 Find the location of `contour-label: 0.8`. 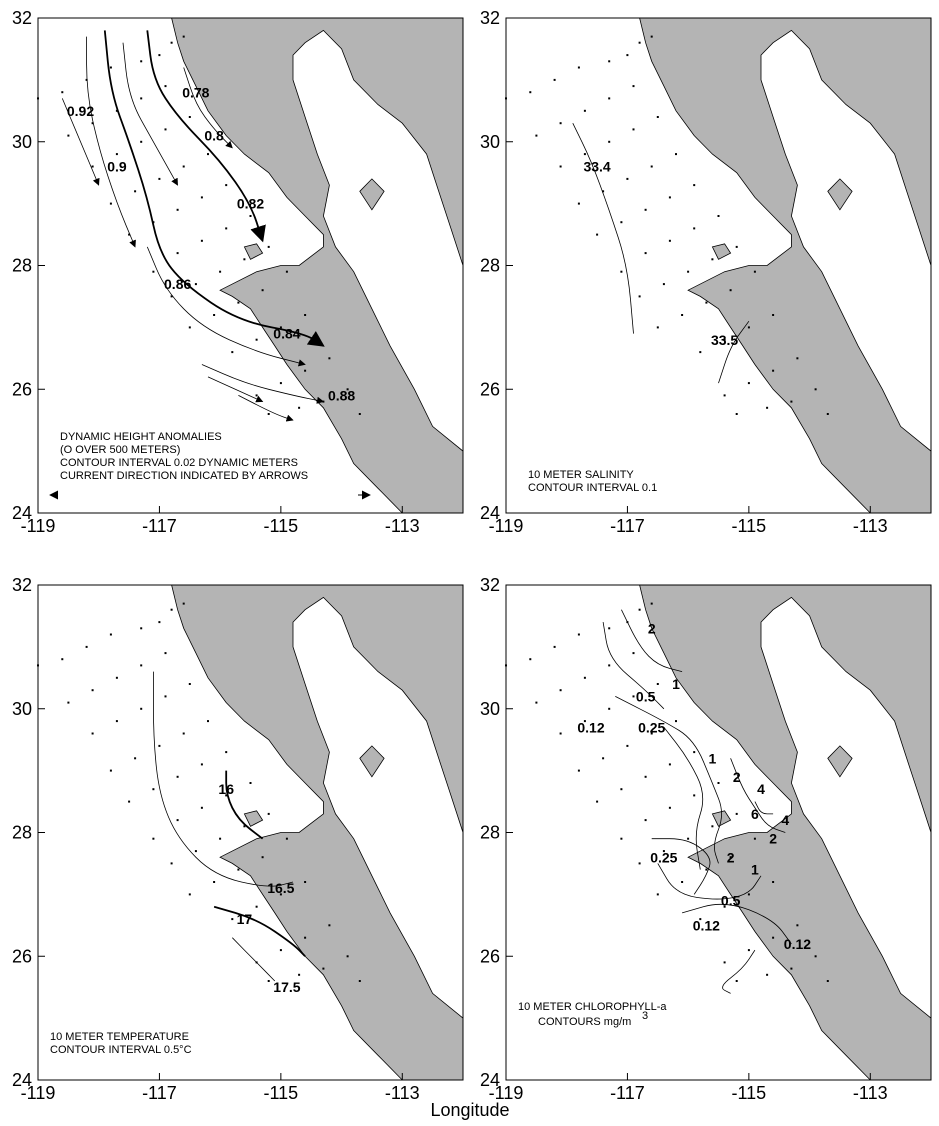

contour-label: 0.8 is located at coordinates (214, 136).